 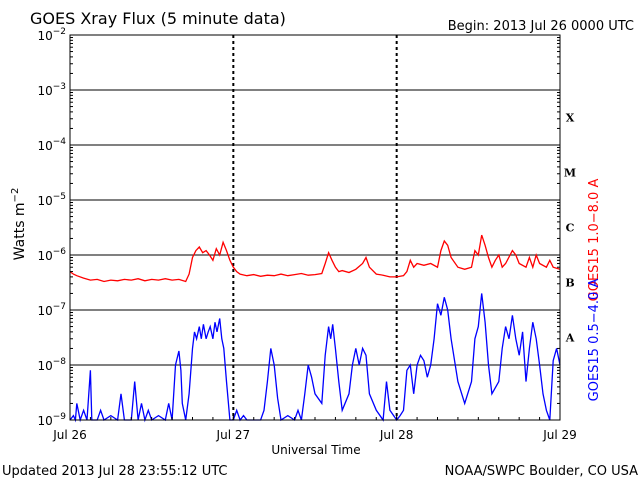 What do you see at coordinates (570, 173) in the screenshot?
I see `flare-class-label: M` at bounding box center [570, 173].